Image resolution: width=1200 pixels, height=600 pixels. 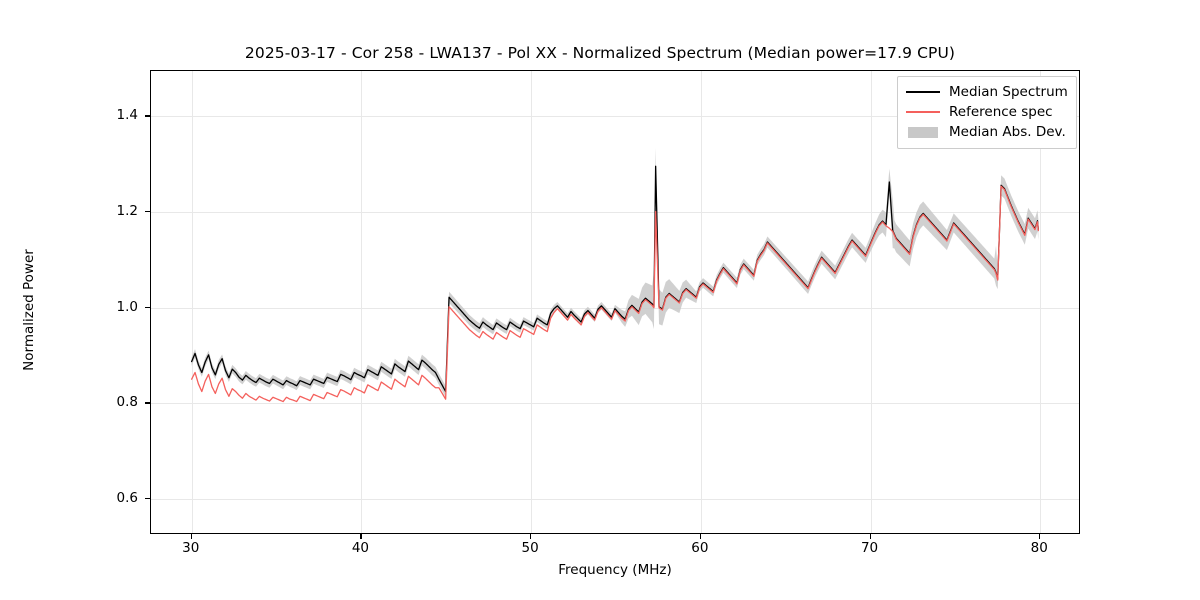 What do you see at coordinates (615, 570) in the screenshot?
I see `x-axis-label: Frequency (MHz)` at bounding box center [615, 570].